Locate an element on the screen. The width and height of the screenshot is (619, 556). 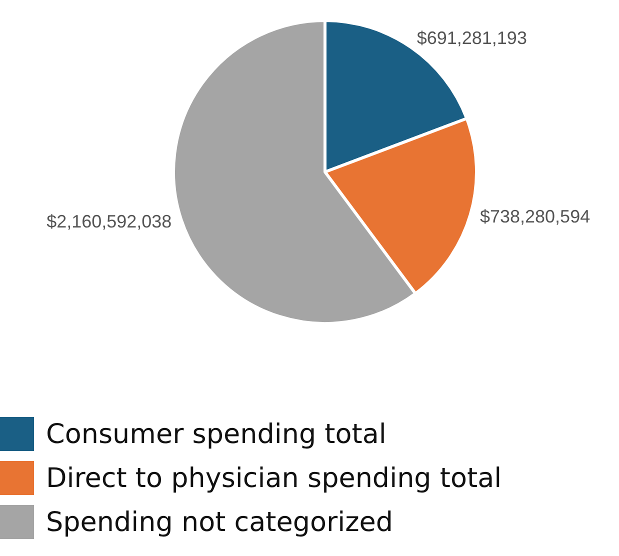
legend-label: Spending not categorized is located at coordinates (220, 522).